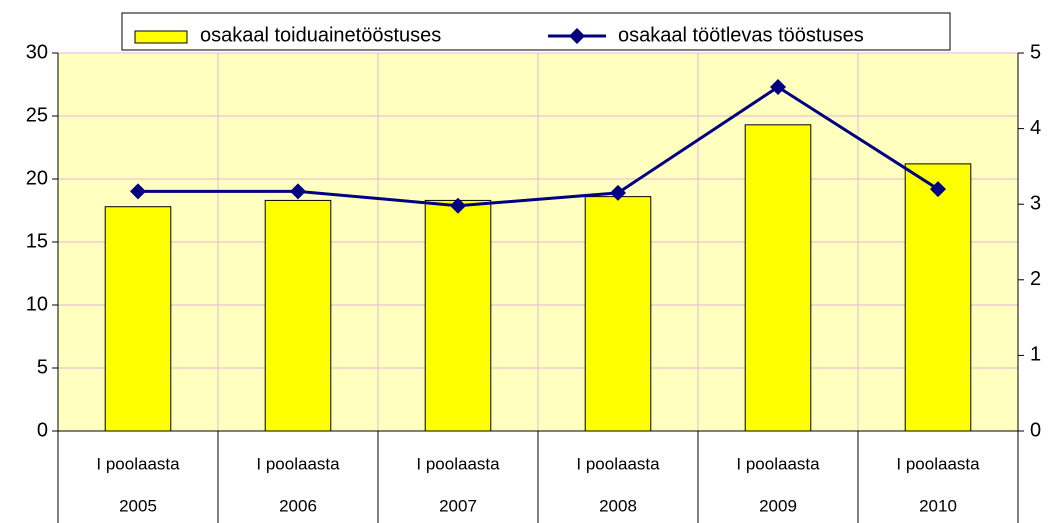  Describe the element at coordinates (536, 31) in the screenshot. I see `legend-box` at that location.